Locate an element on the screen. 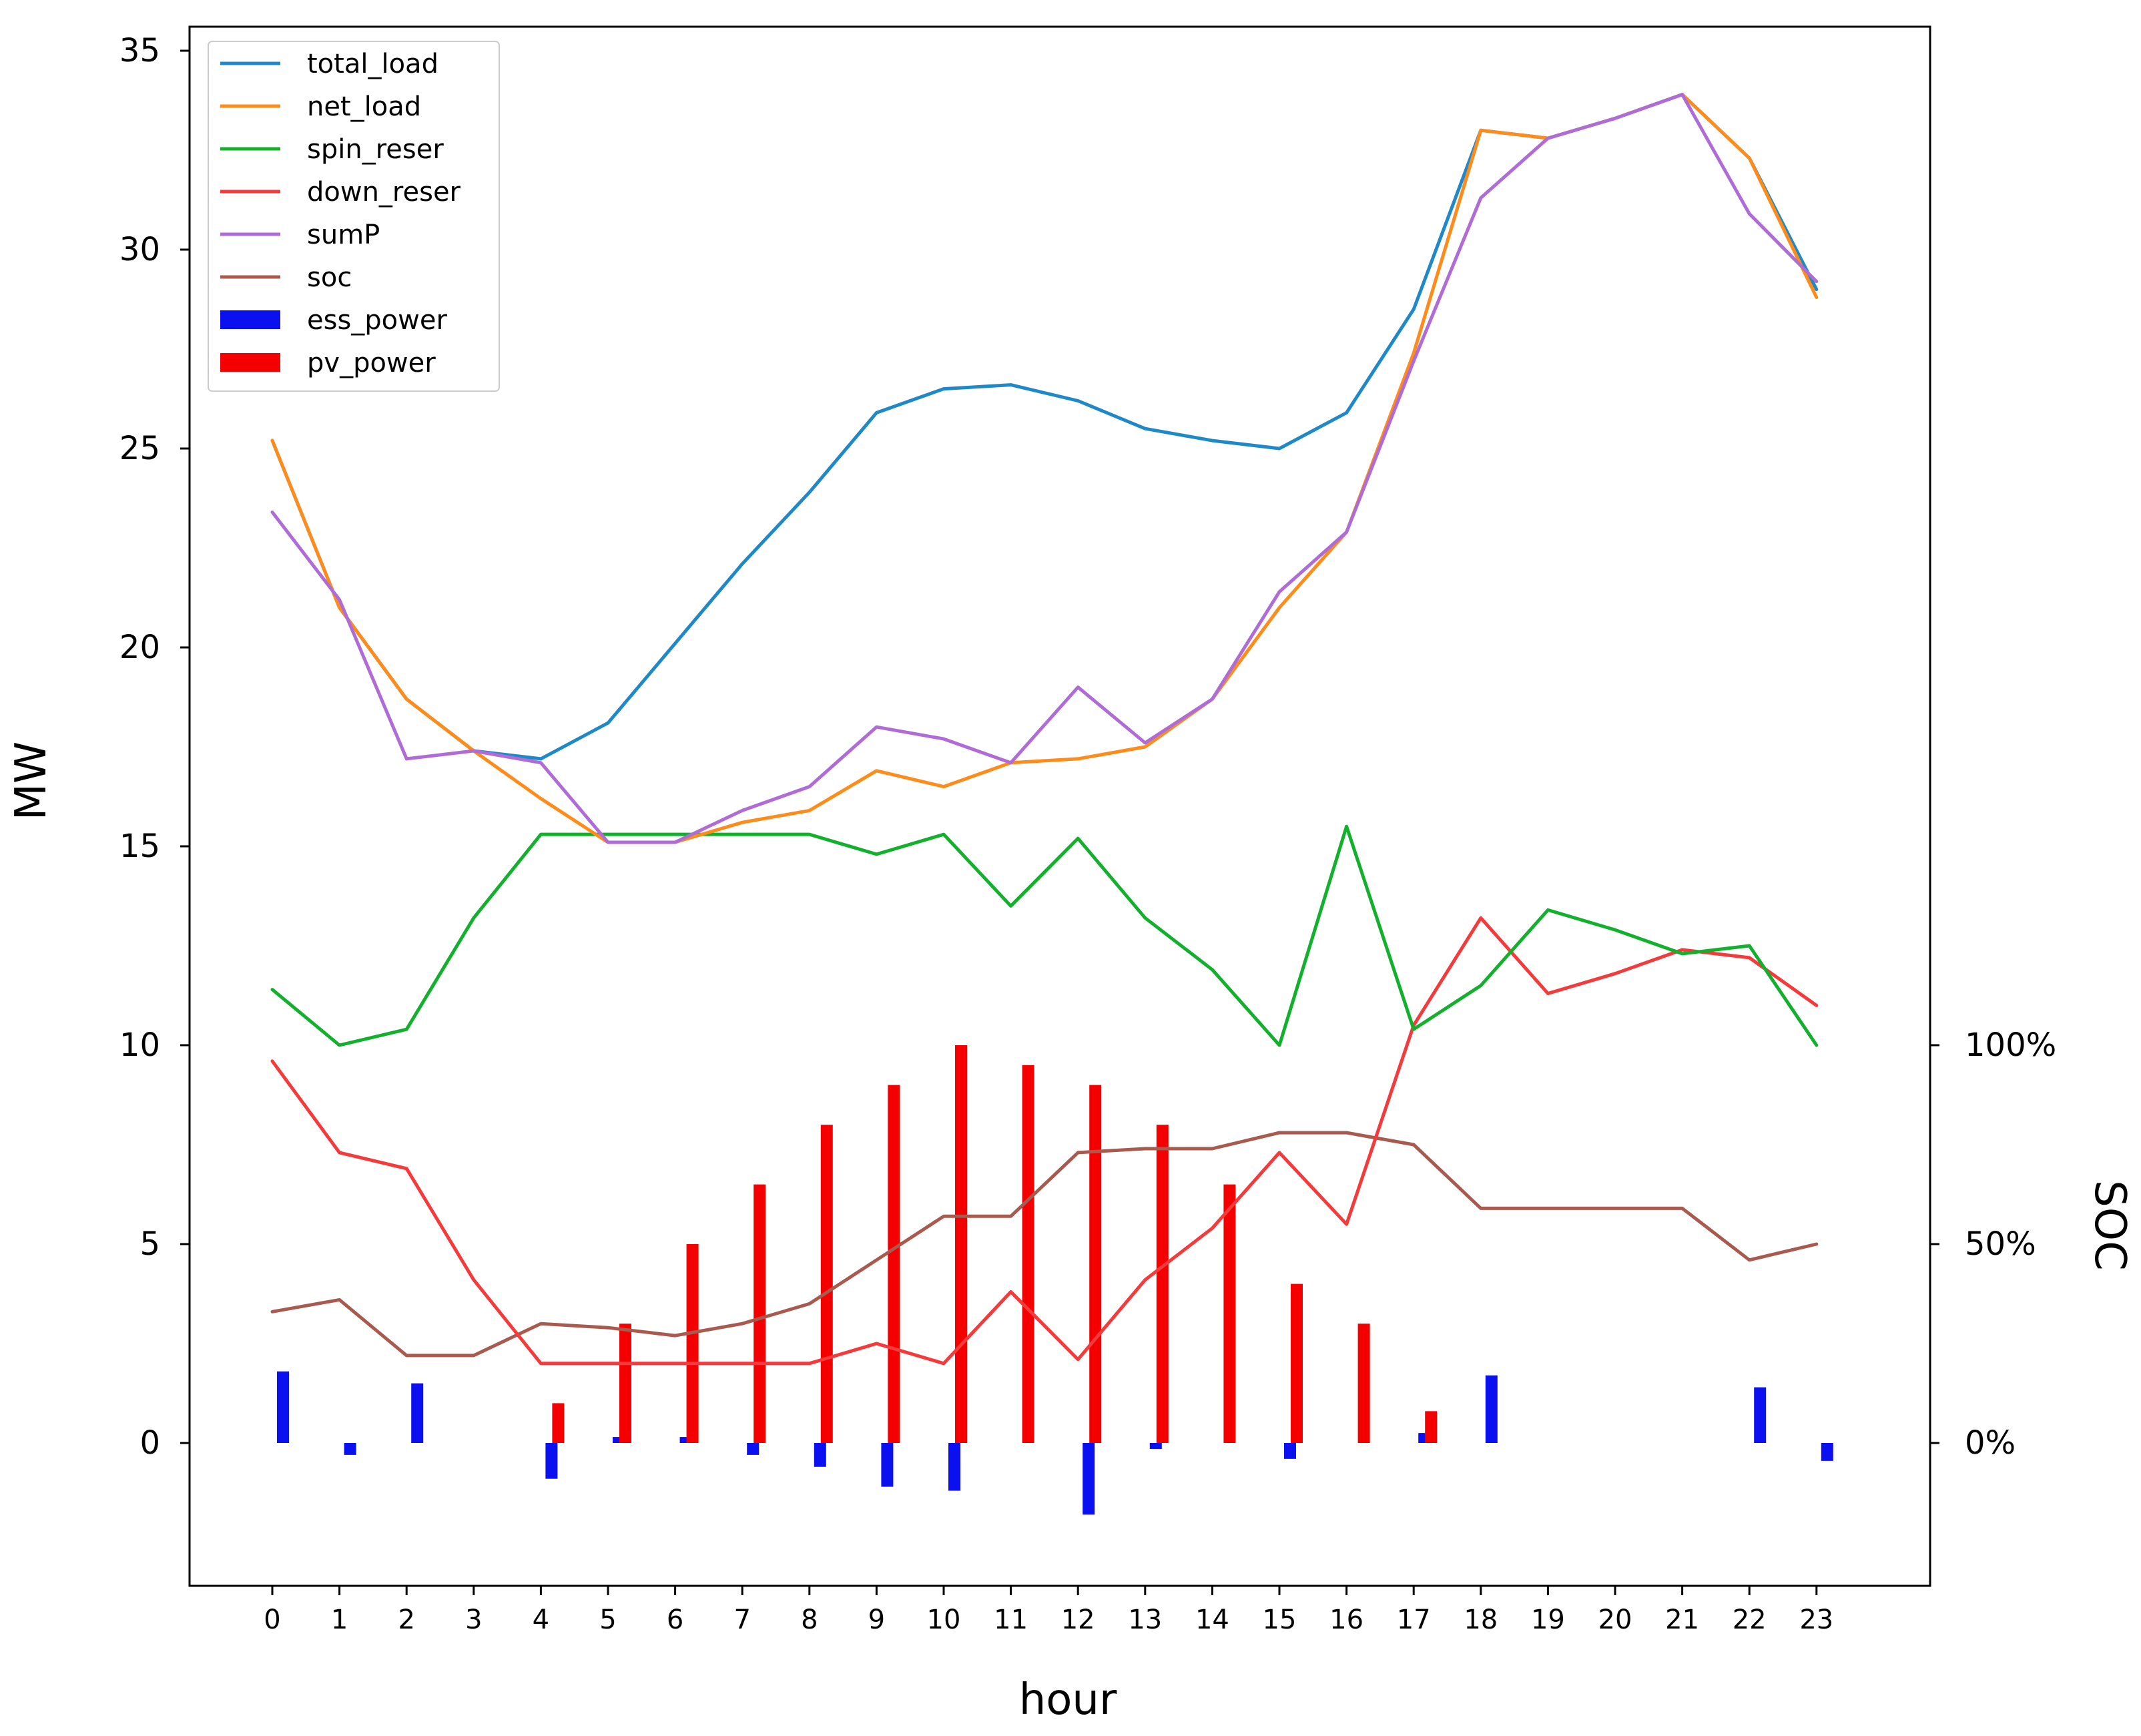  y-tick-label: 5 is located at coordinates (149, 1244).